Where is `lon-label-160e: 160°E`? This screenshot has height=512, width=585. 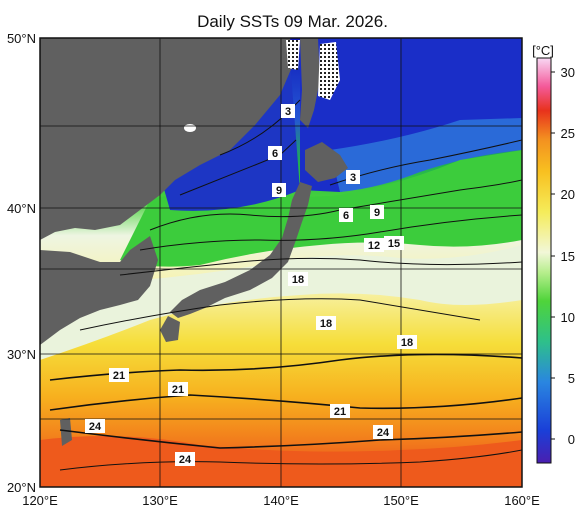 lon-label-160e: 160°E is located at coordinates (522, 500).